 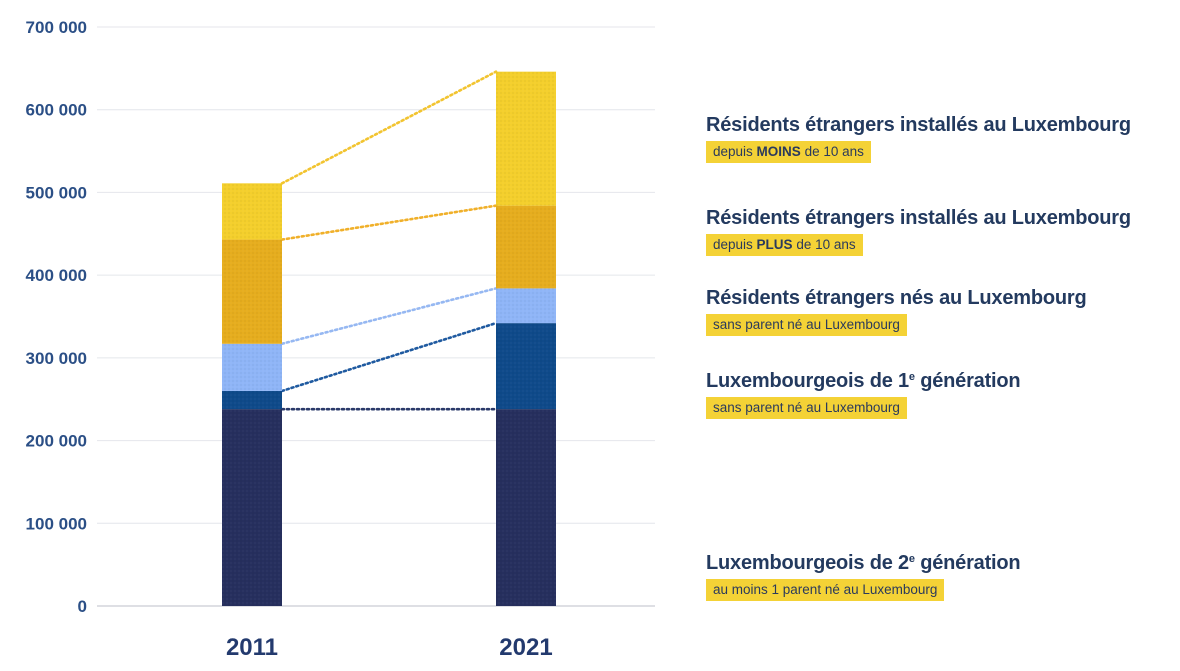 What do you see at coordinates (56, 275) in the screenshot?
I see `y-tick-label: 400 000` at bounding box center [56, 275].